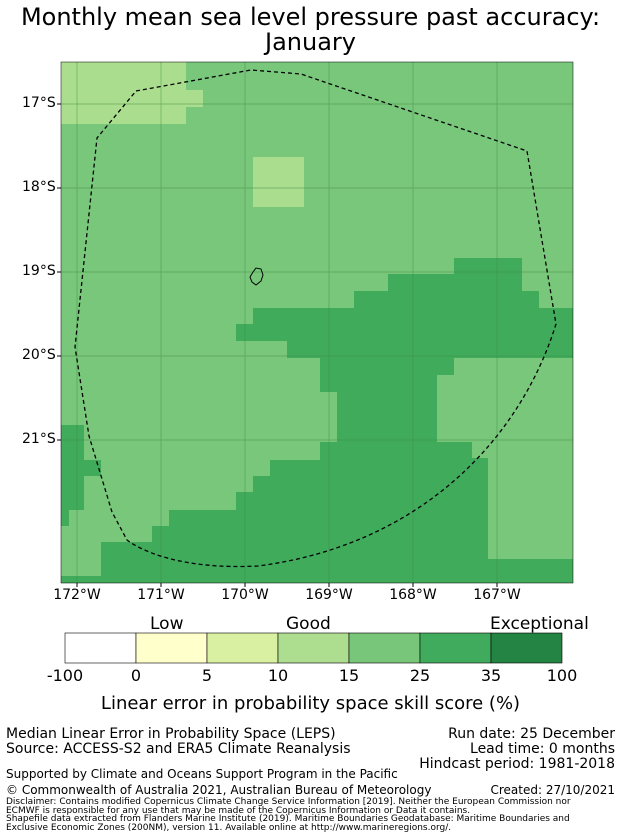  What do you see at coordinates (65, 675) in the screenshot?
I see `colorbar-tick: -100` at bounding box center [65, 675].